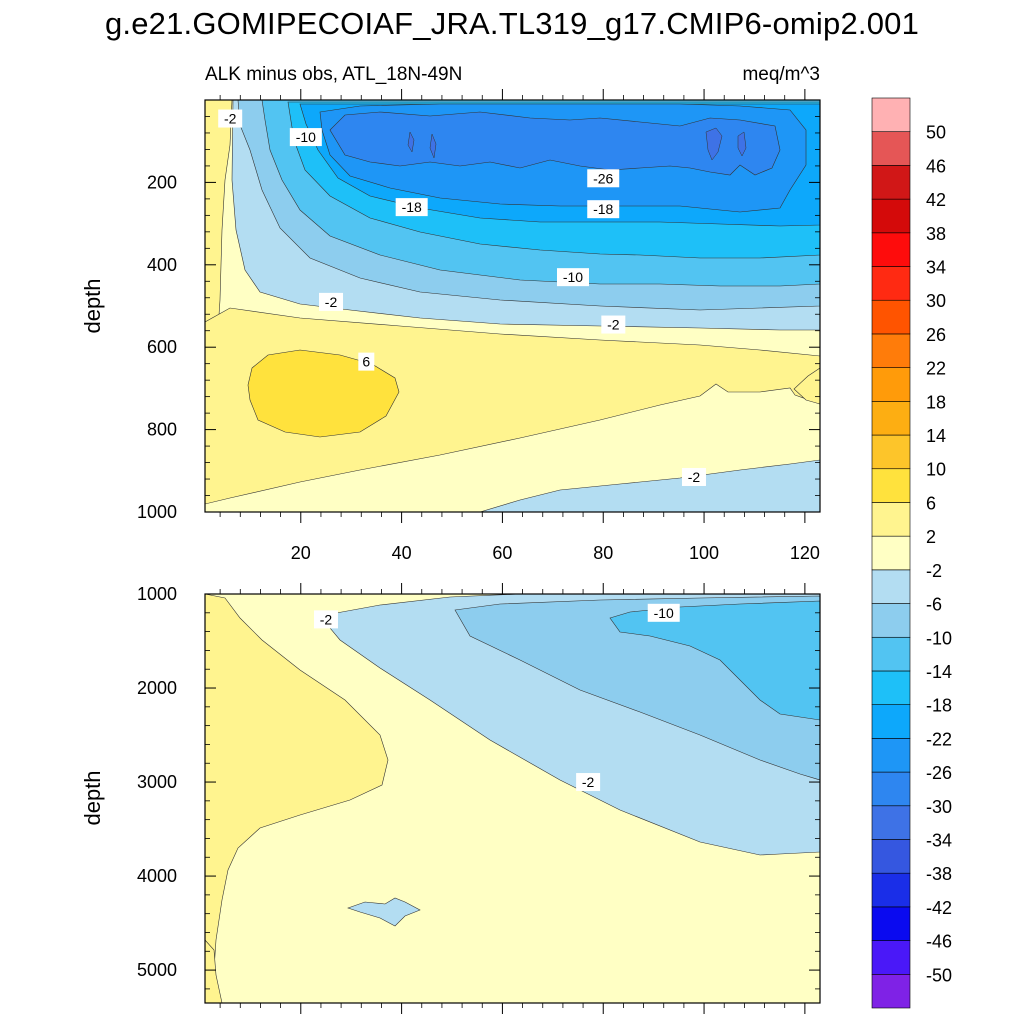 This screenshot has width=1024, height=1024. What do you see at coordinates (936, 200) in the screenshot?
I see `colorbar-label: 42` at bounding box center [936, 200].